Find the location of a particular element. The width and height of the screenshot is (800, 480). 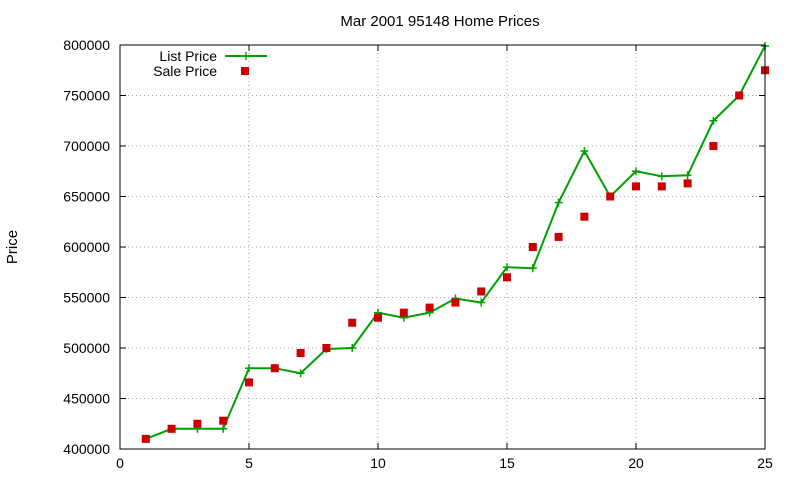

legend-plus is located at coordinates (246, 56).